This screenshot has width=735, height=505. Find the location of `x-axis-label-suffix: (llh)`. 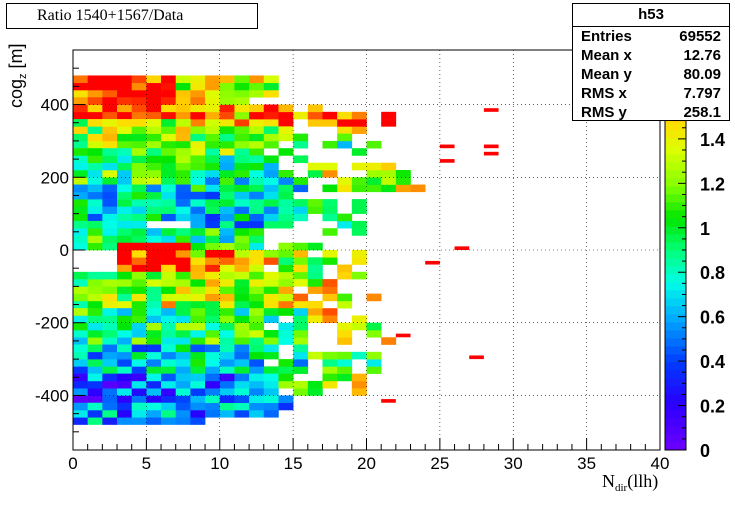

x-axis-label-suffix: (llh) is located at coordinates (642, 481).